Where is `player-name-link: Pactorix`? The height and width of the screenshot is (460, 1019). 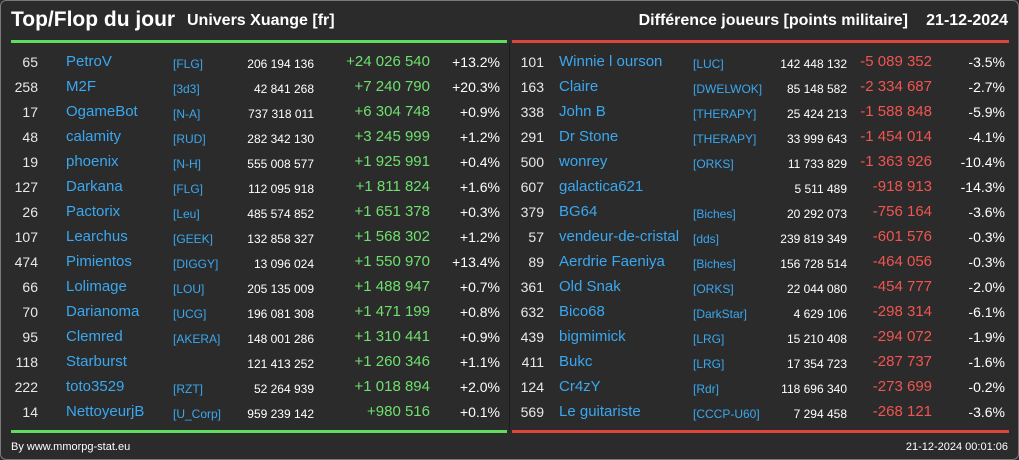
player-name-link: Pactorix is located at coordinates (93, 211).